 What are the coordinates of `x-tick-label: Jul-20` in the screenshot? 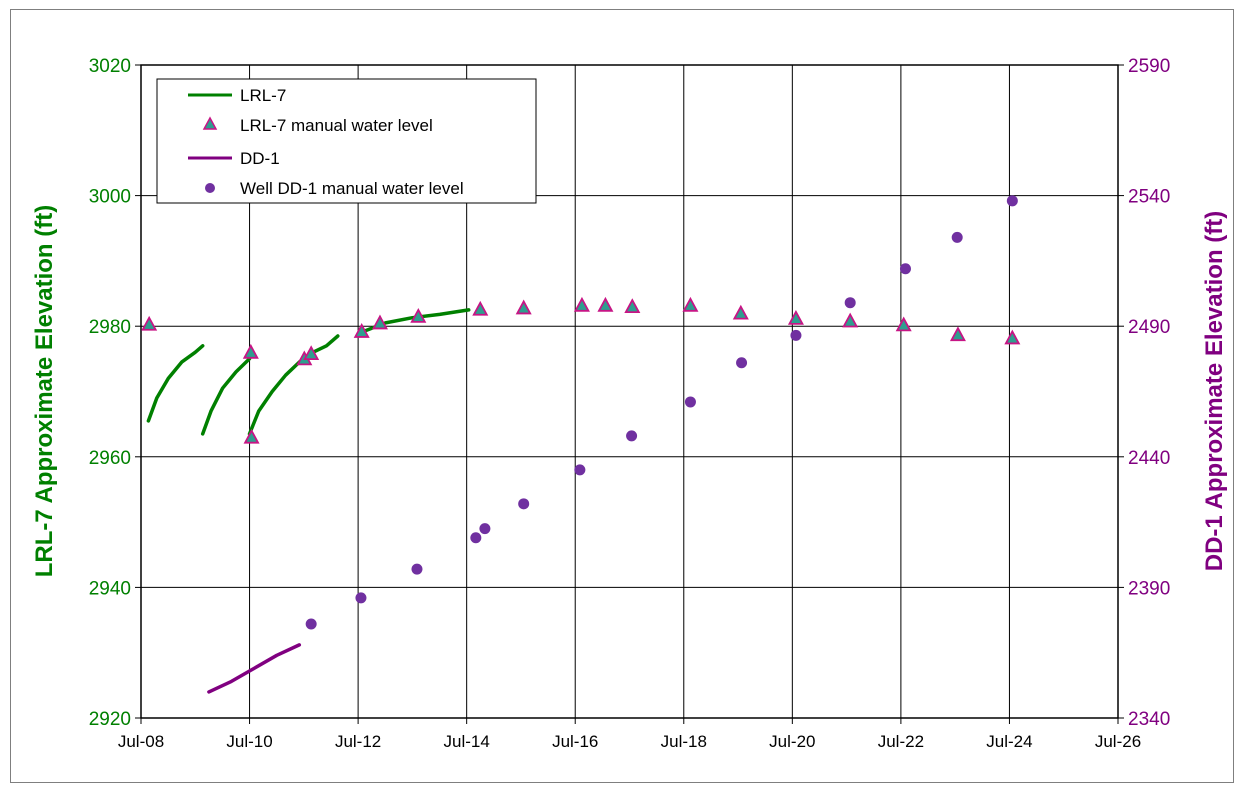 It's located at (792, 741).